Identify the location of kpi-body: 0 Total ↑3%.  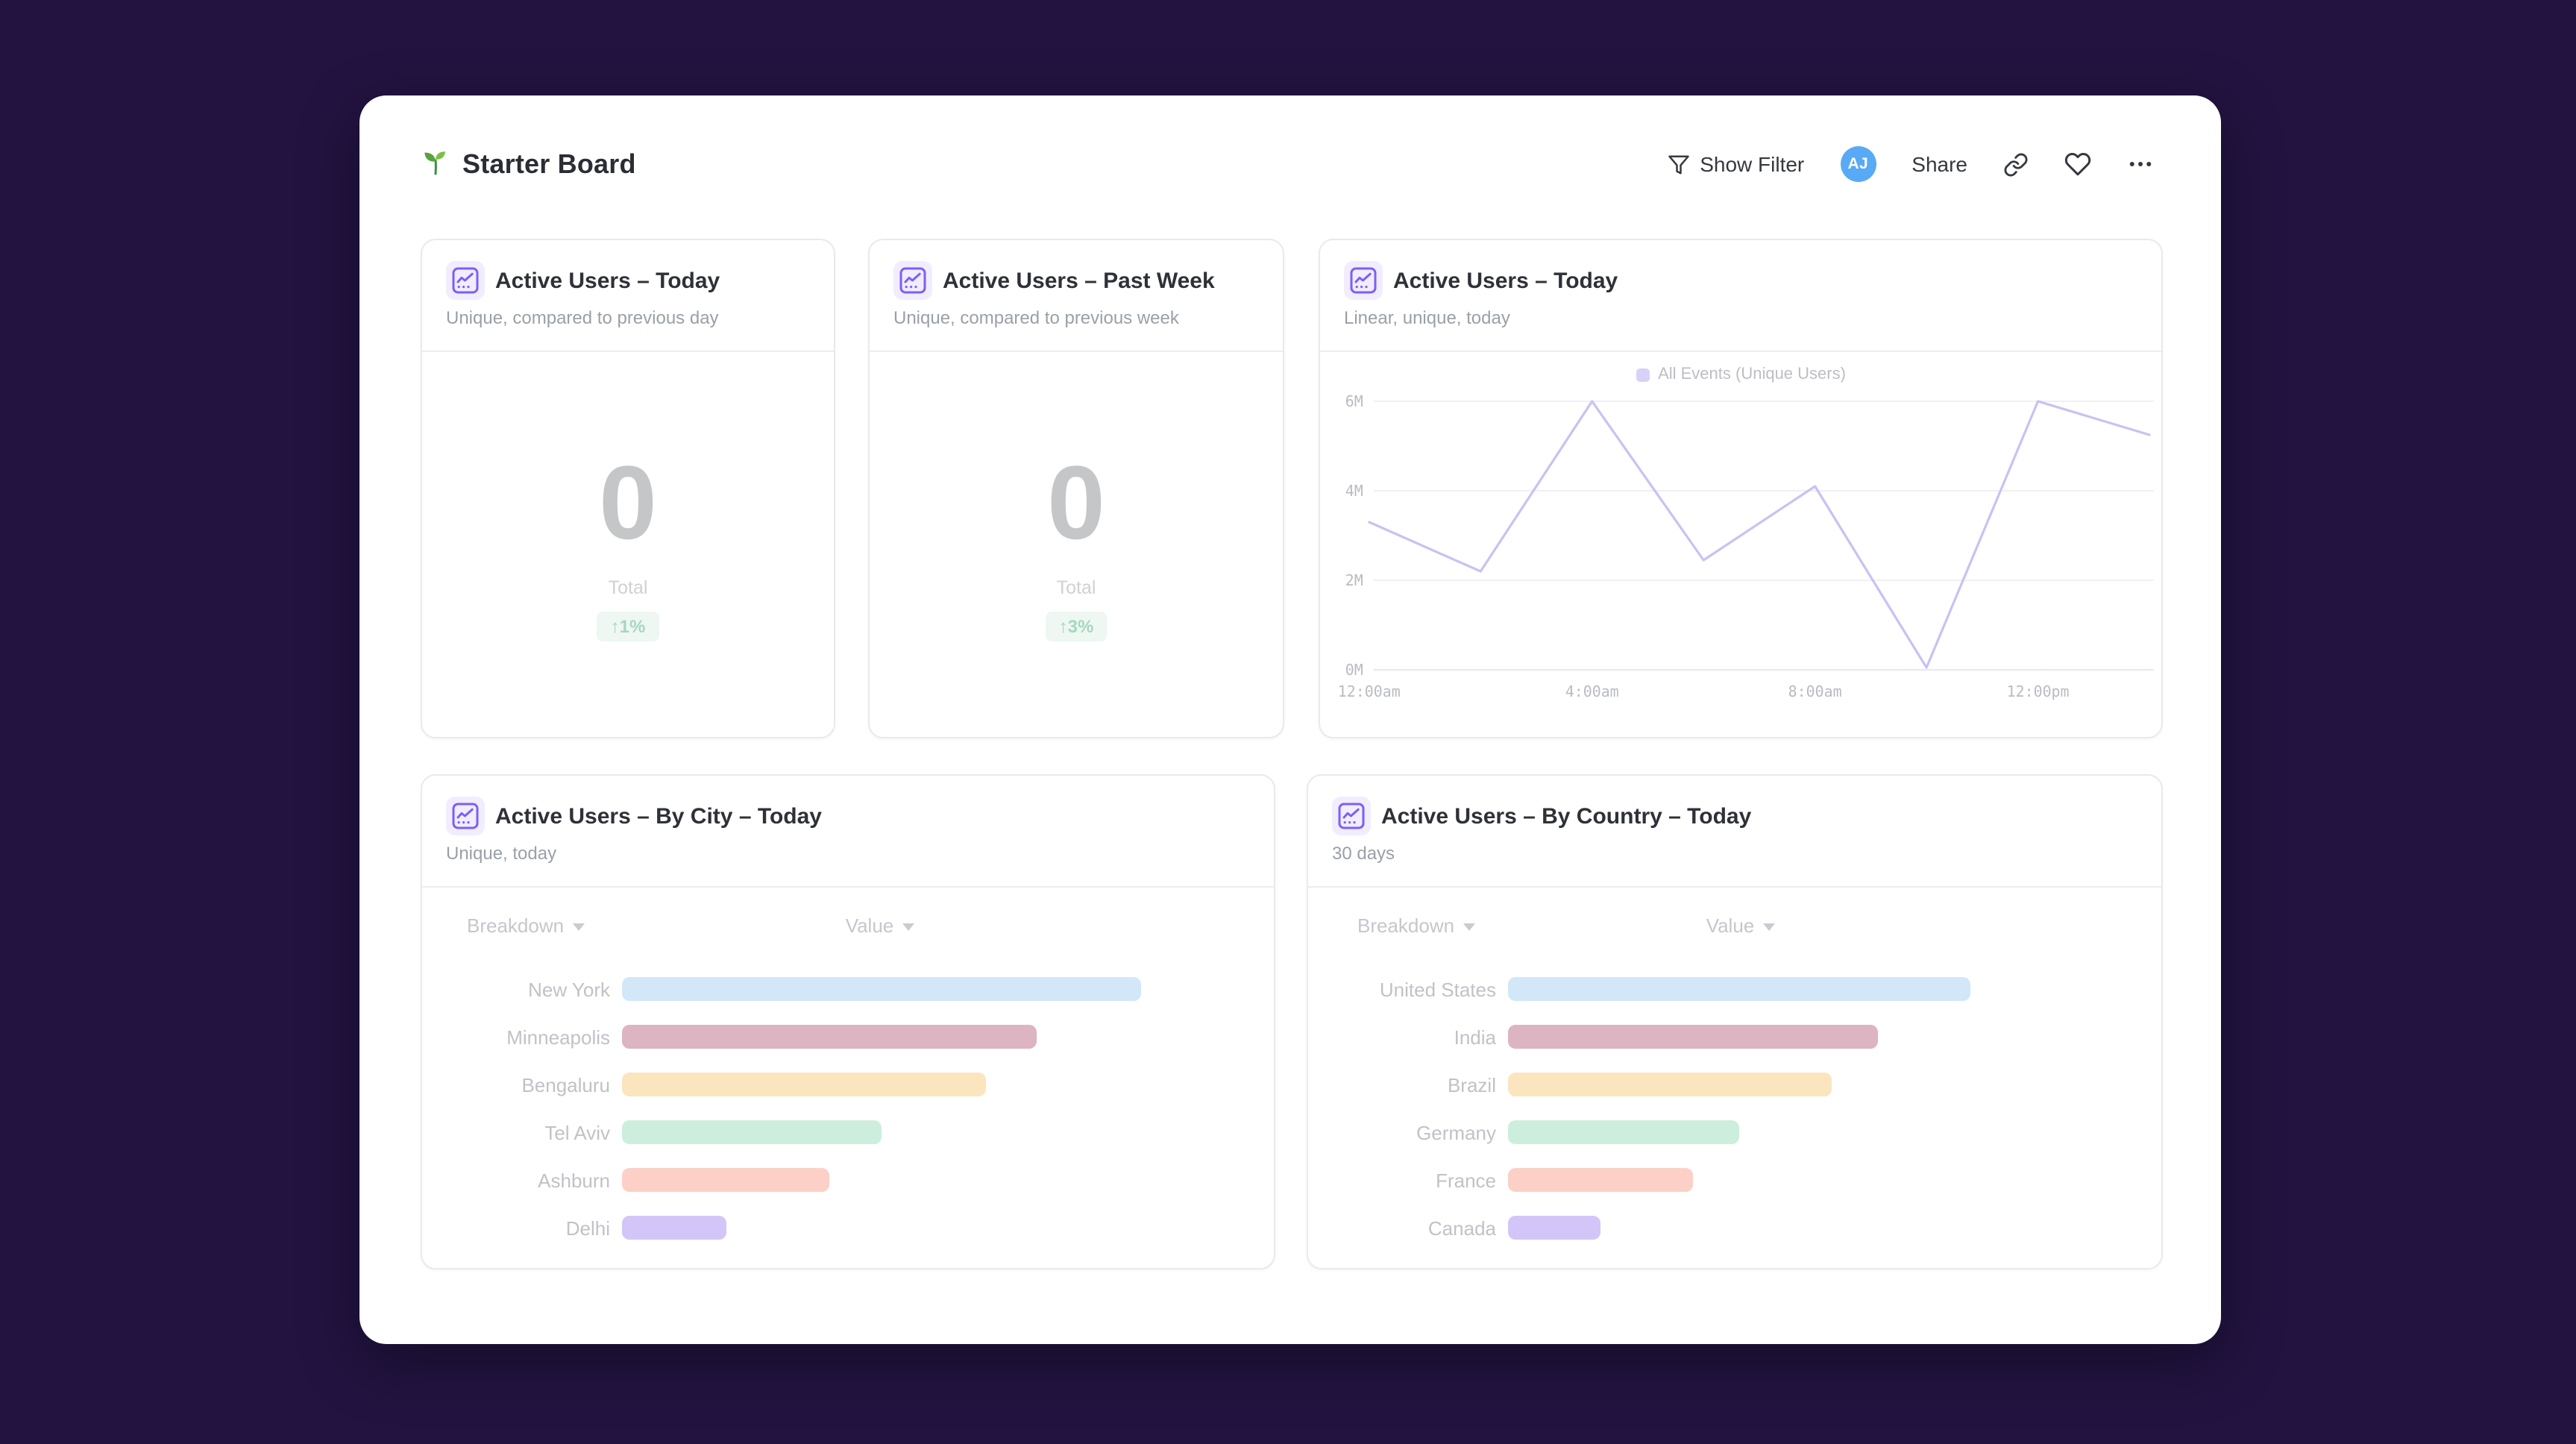
(1077, 546).